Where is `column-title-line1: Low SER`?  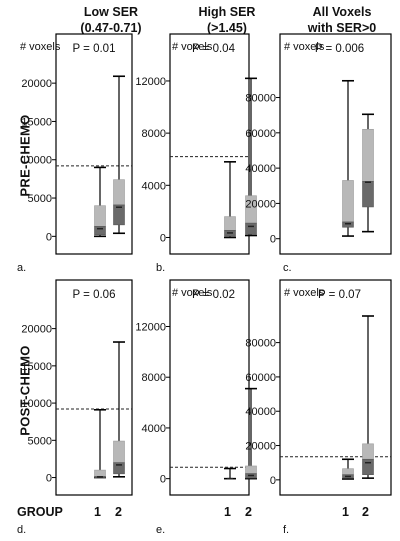
column-title-line1: Low SER is located at coordinates (111, 12).